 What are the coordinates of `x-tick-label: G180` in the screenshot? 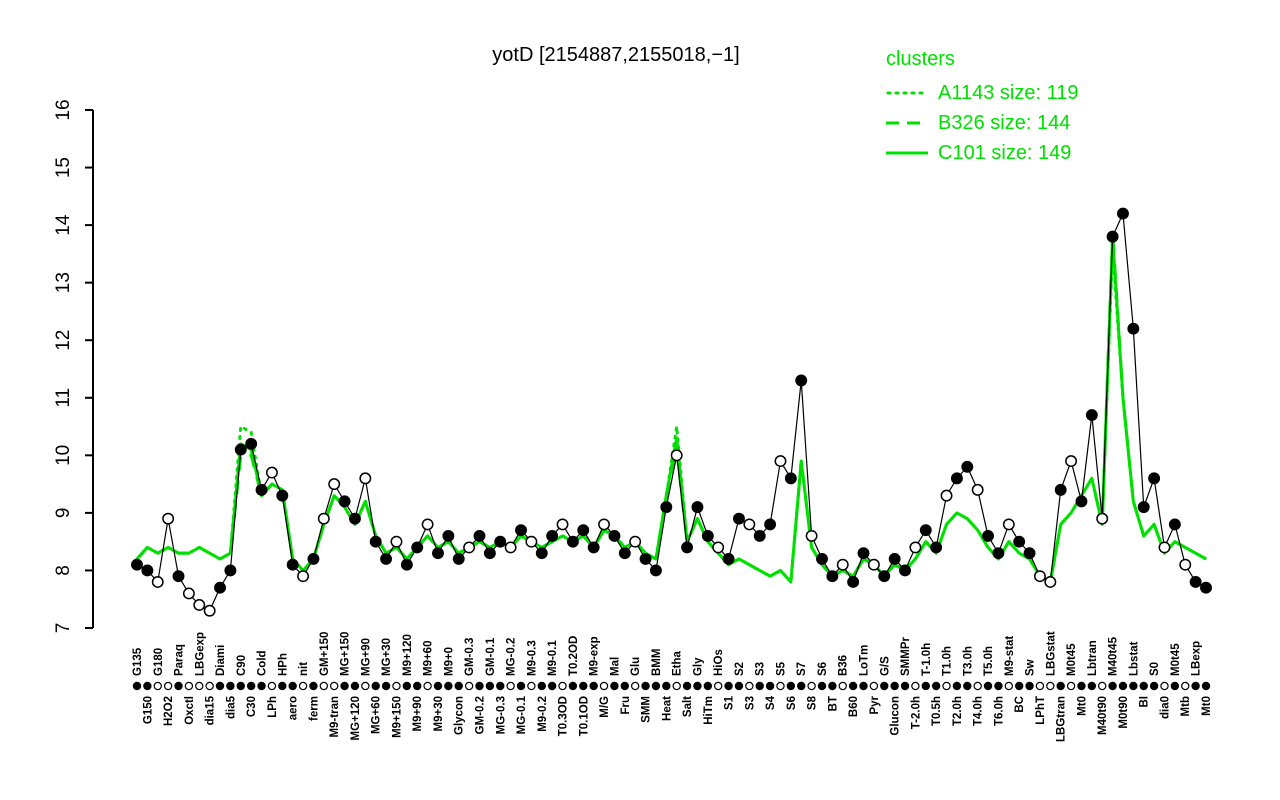 It's located at (159, 662).